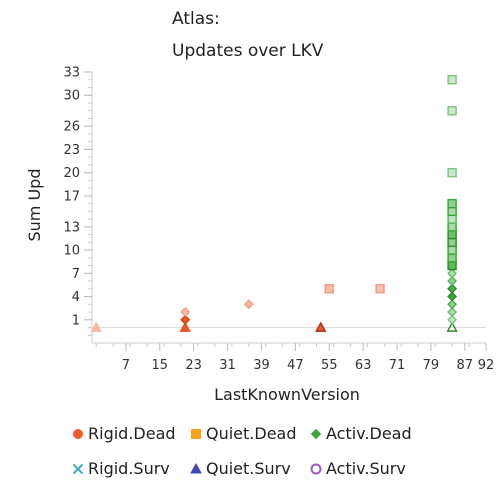  What do you see at coordinates (486, 365) in the screenshot?
I see `x-tick-label: 92` at bounding box center [486, 365].